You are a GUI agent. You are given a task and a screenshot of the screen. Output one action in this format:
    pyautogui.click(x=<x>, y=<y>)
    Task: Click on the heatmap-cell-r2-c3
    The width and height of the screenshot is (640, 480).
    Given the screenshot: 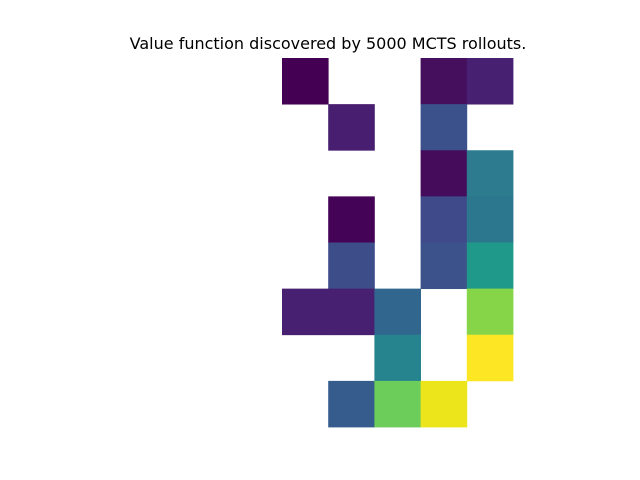 What is the action you would take?
    pyautogui.click(x=444, y=173)
    